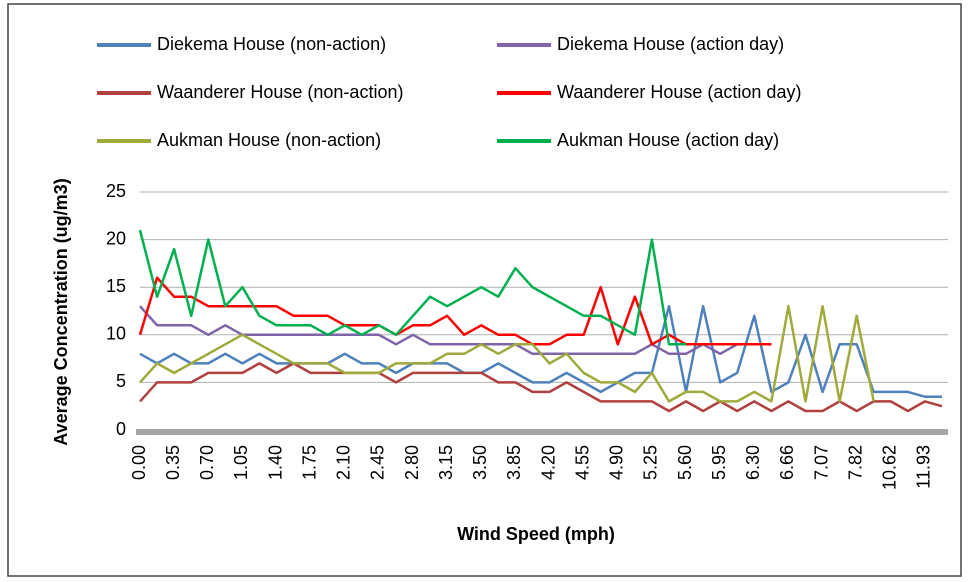  What do you see at coordinates (548, 462) in the screenshot?
I see `x-tick-label: 4.20` at bounding box center [548, 462].